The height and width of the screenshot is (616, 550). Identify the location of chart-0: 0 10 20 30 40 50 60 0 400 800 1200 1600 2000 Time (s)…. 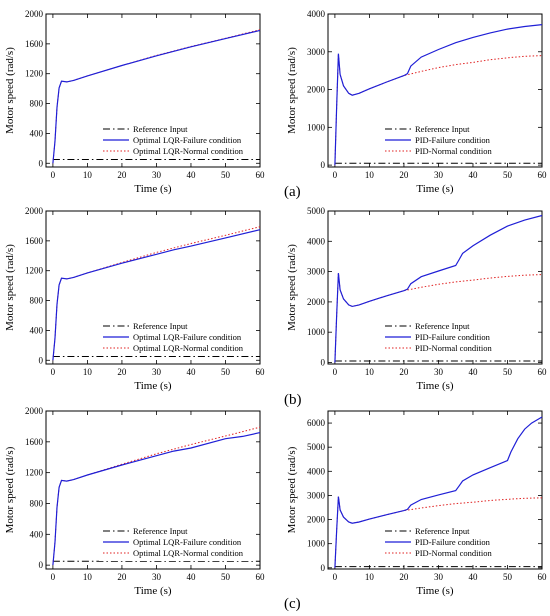
(134, 102).